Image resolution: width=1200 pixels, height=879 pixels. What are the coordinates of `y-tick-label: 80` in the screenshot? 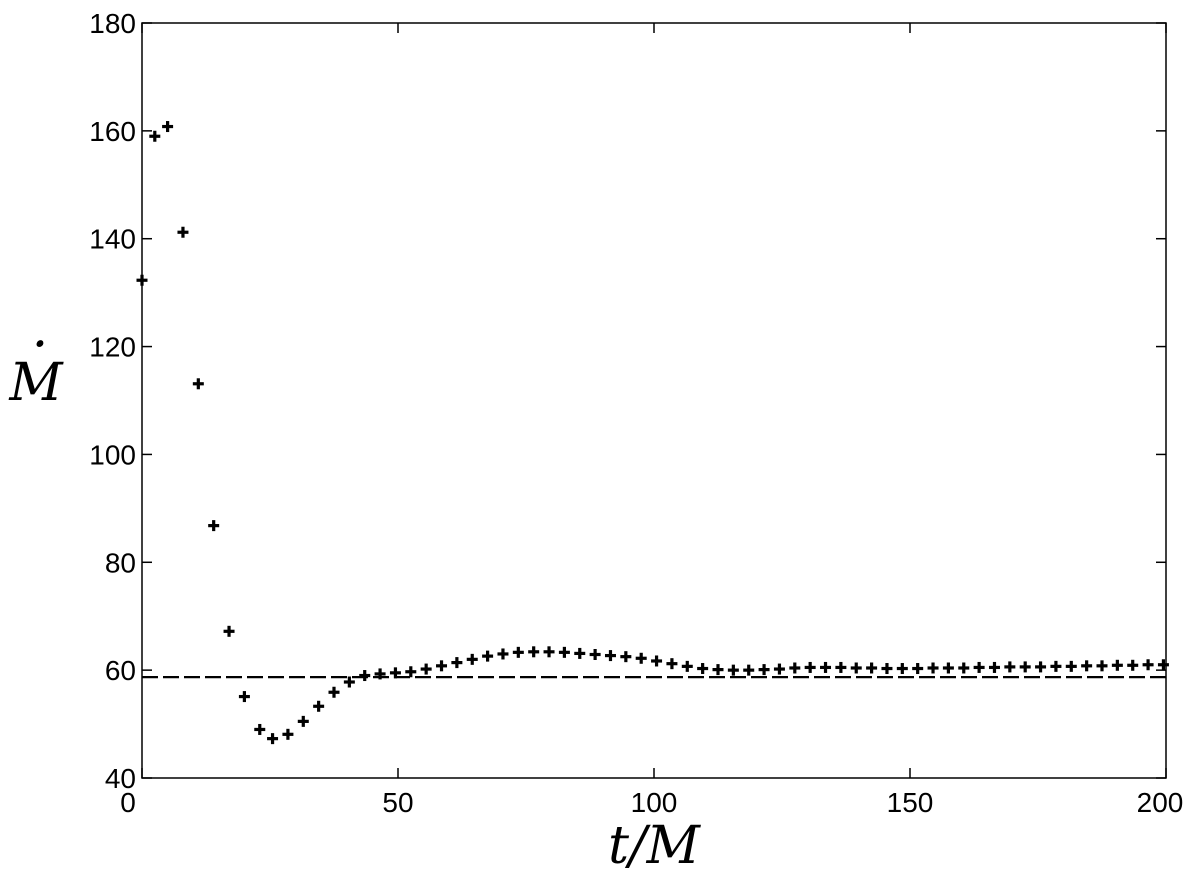 It's located at (120, 562).